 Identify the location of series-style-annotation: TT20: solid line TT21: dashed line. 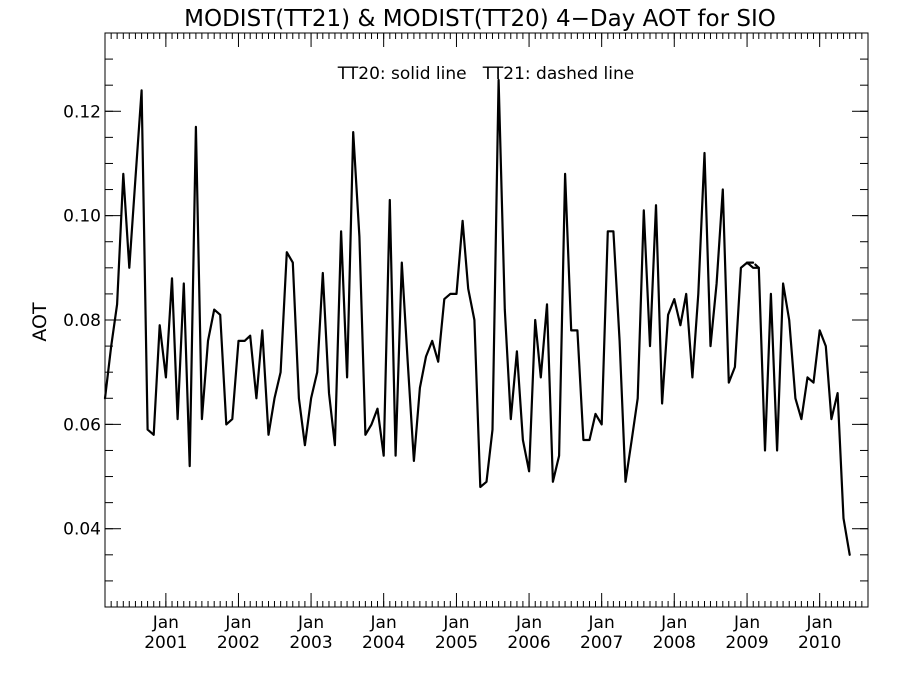
(485, 74).